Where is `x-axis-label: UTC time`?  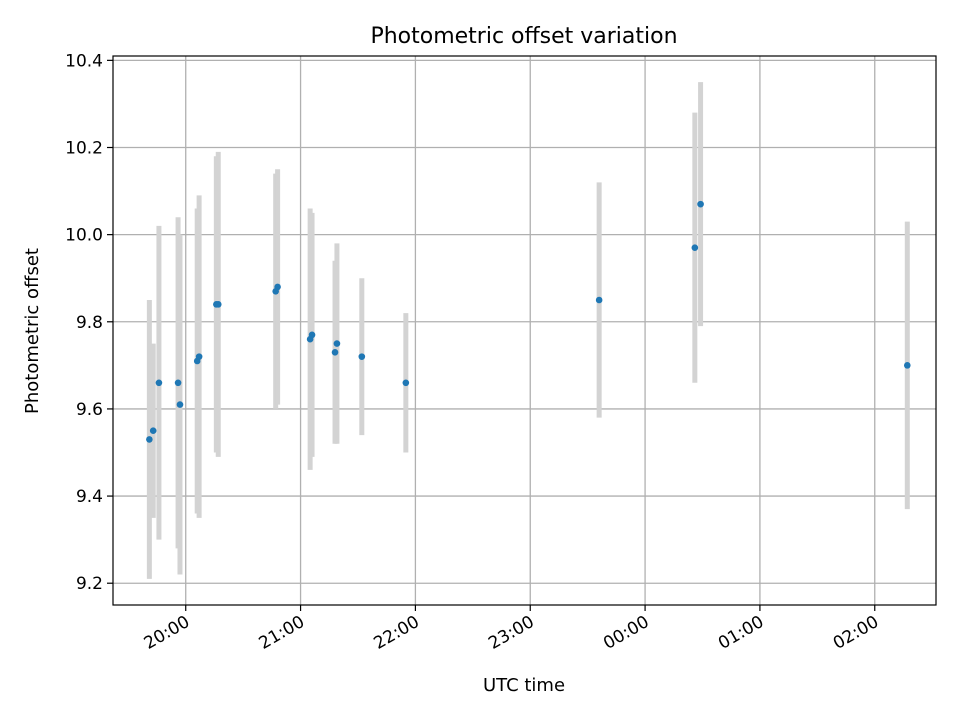 x-axis-label: UTC time is located at coordinates (524, 685).